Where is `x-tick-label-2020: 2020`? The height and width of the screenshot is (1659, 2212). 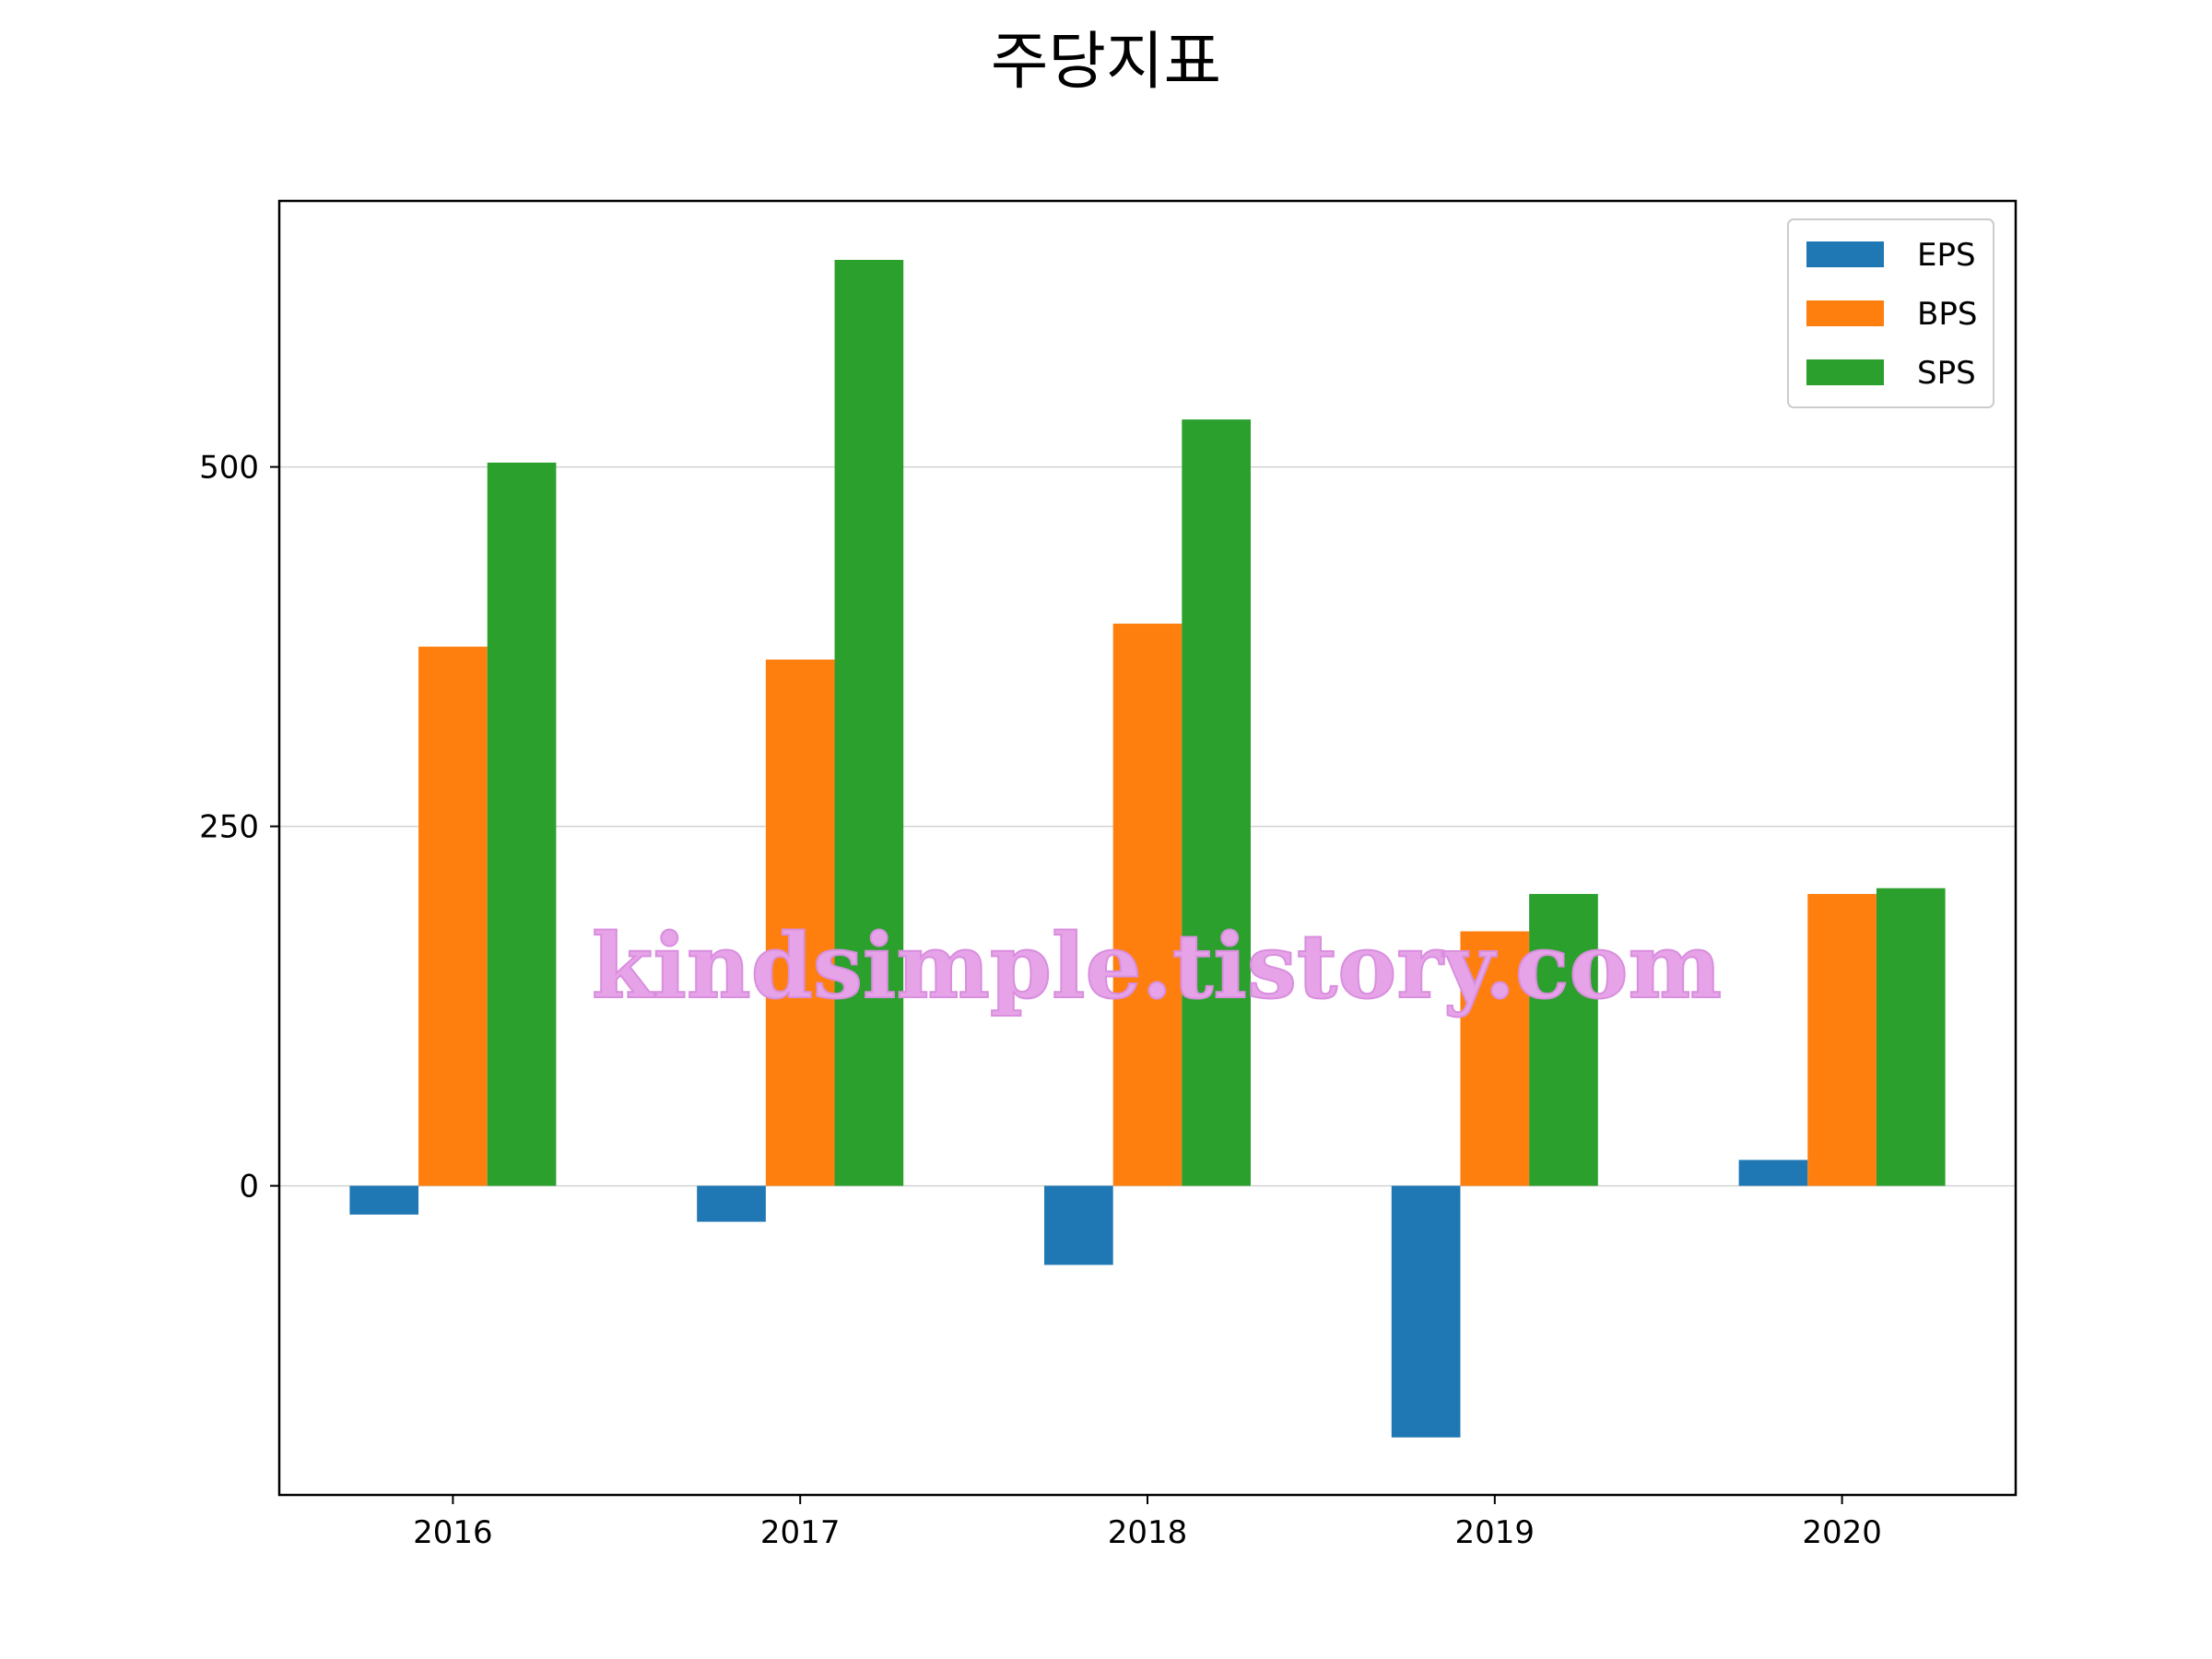 x-tick-label-2020: 2020 is located at coordinates (1842, 1532).